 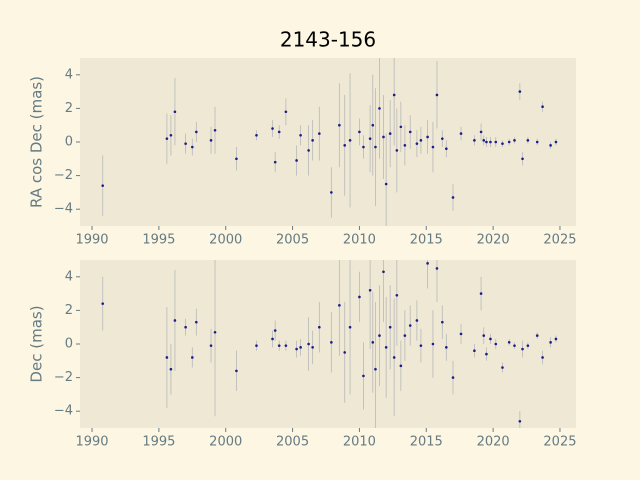 What do you see at coordinates (63, 411) in the screenshot?
I see `y-tick-label: −4` at bounding box center [63, 411].